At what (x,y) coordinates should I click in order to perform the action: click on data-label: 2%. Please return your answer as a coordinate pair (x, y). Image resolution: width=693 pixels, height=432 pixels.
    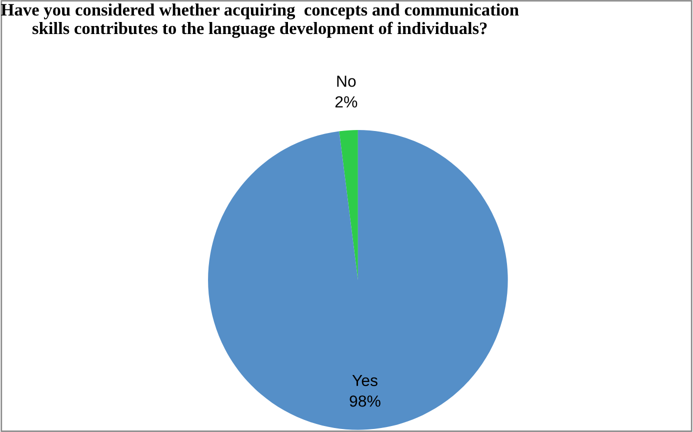
    Looking at the image, I should click on (346, 102).